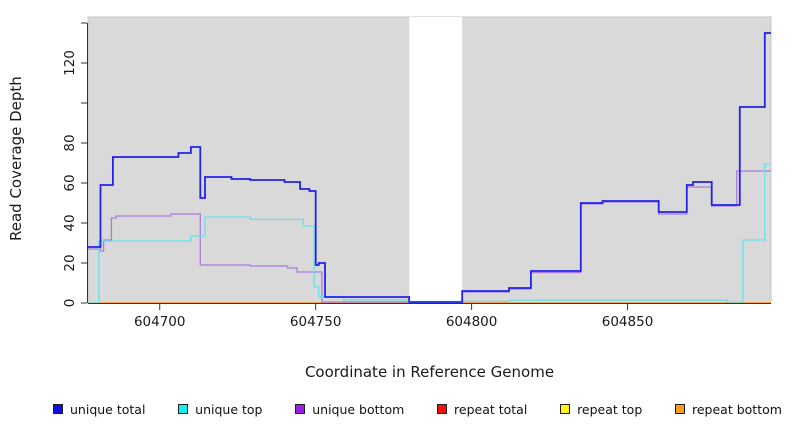  Describe the element at coordinates (565, 409) in the screenshot. I see `legend-swatch-repeat-top` at that location.